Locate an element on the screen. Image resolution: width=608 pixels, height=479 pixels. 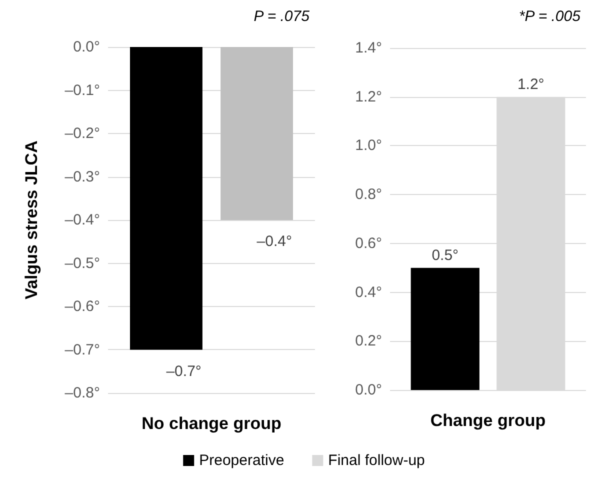
y-tick-label: –0.1° is located at coordinates (82, 90).